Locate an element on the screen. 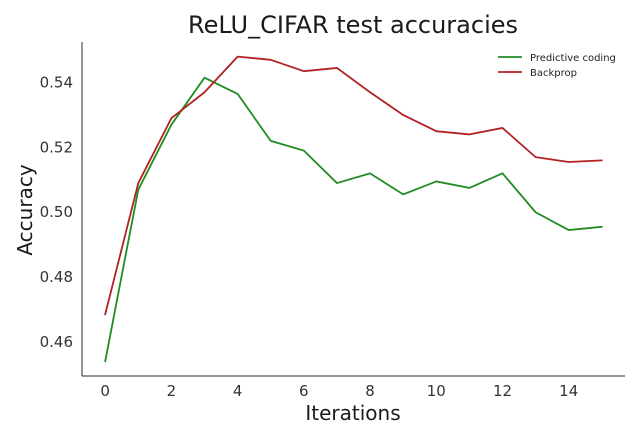  chart-title: ReLU_CIFAR test accuracies is located at coordinates (353, 25).